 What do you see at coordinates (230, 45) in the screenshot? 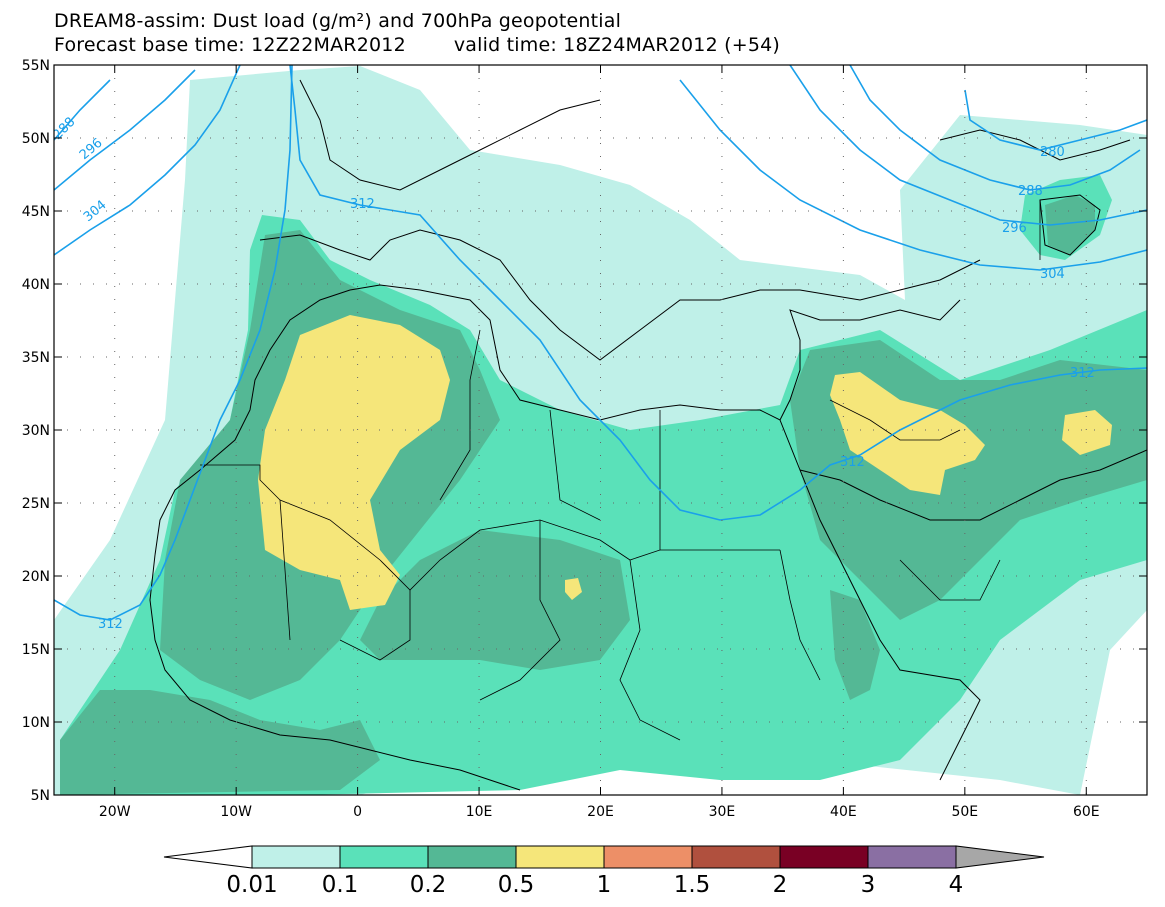
I see `base-time: Forecast base time: 12Z22MAR2012` at bounding box center [230, 45].